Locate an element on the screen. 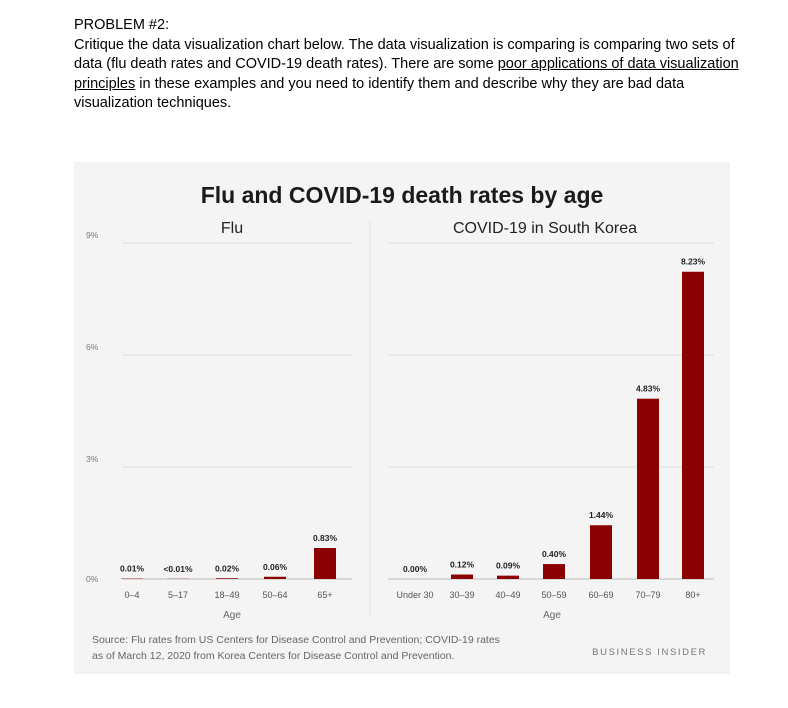 The width and height of the screenshot is (788, 708). x-axis-title-flu: Age is located at coordinates (232, 615).